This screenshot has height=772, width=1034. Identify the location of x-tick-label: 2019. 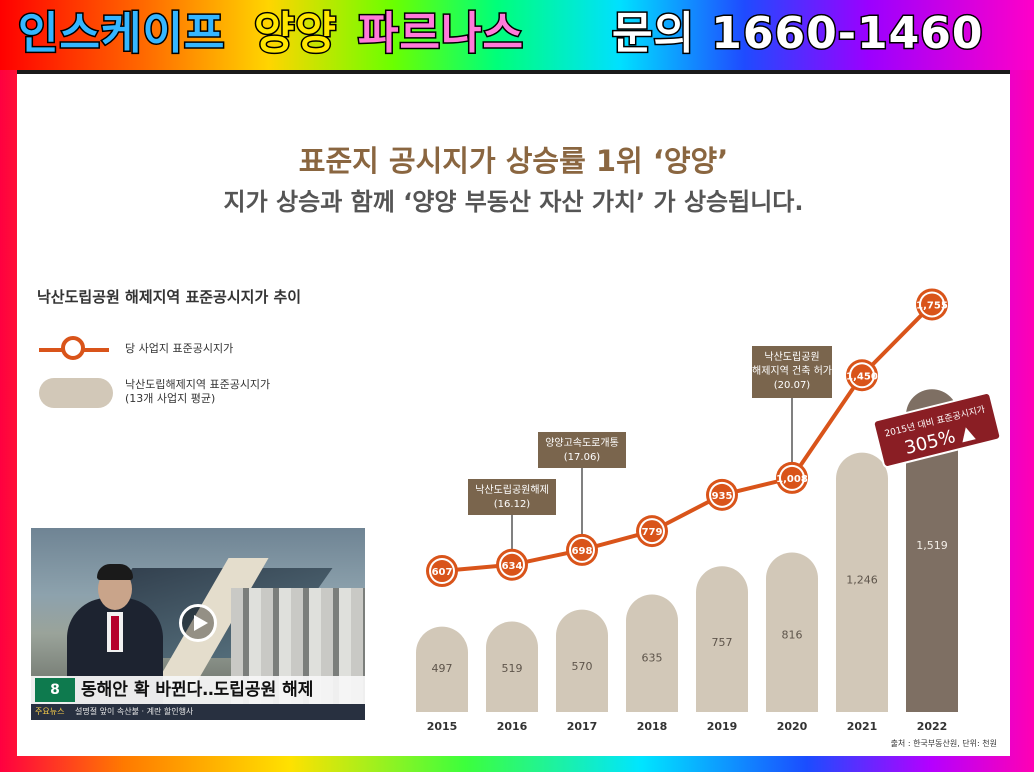
(722, 726).